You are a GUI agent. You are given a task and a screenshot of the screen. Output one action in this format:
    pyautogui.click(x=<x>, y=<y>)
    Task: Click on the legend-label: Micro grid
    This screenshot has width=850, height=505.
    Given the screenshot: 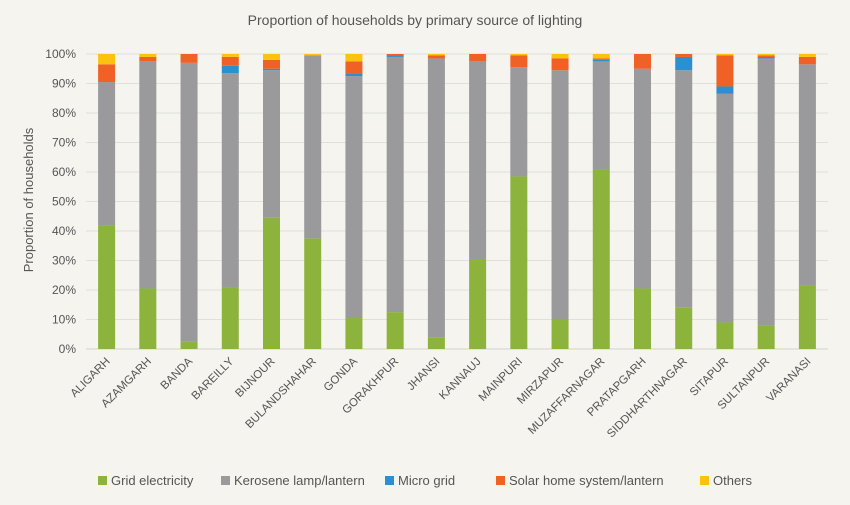 What is the action you would take?
    pyautogui.click(x=426, y=480)
    